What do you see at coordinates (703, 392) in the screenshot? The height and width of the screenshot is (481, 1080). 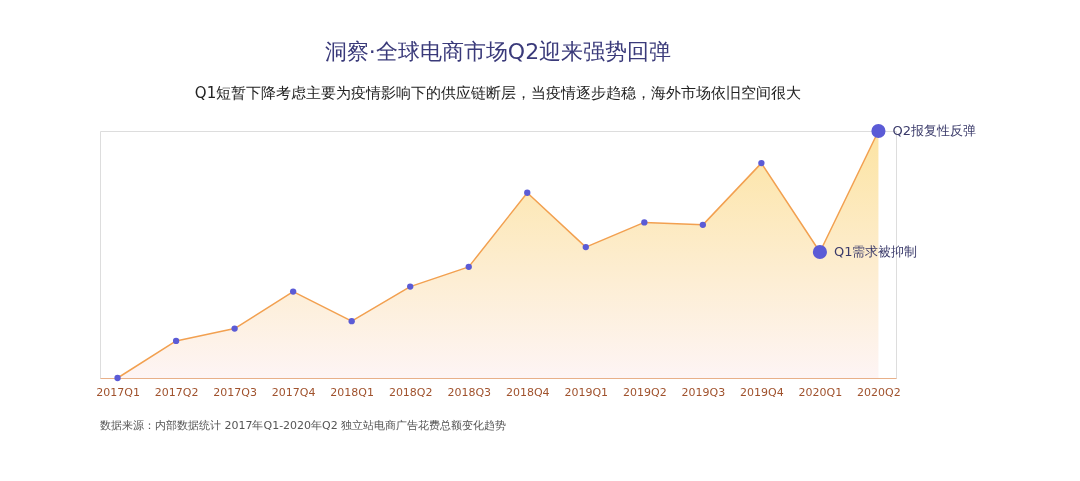 I see `x-tick-label: 2019Q3` at bounding box center [703, 392].